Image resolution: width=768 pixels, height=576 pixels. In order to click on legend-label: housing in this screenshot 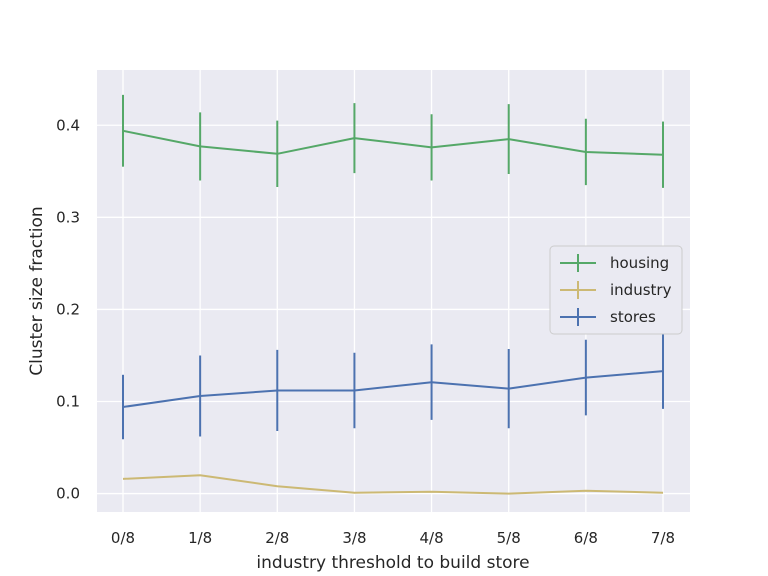, I will do `click(639, 263)`.